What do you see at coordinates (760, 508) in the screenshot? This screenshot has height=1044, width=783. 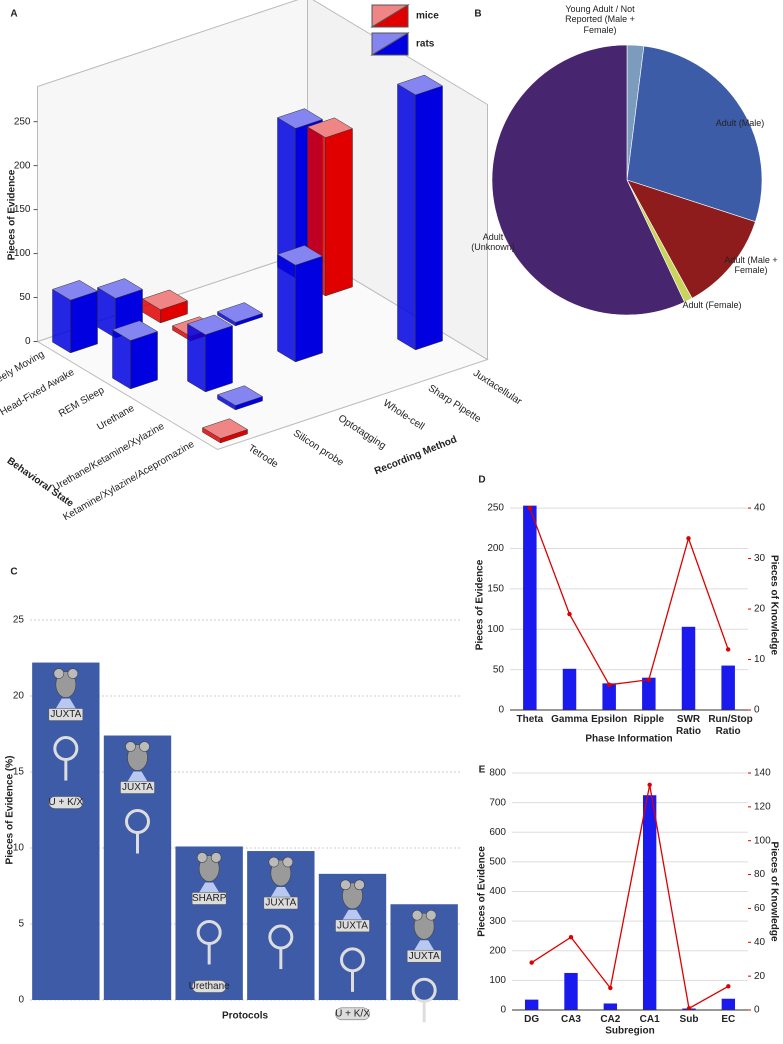 I see `y2-tick-label: 40` at bounding box center [760, 508].